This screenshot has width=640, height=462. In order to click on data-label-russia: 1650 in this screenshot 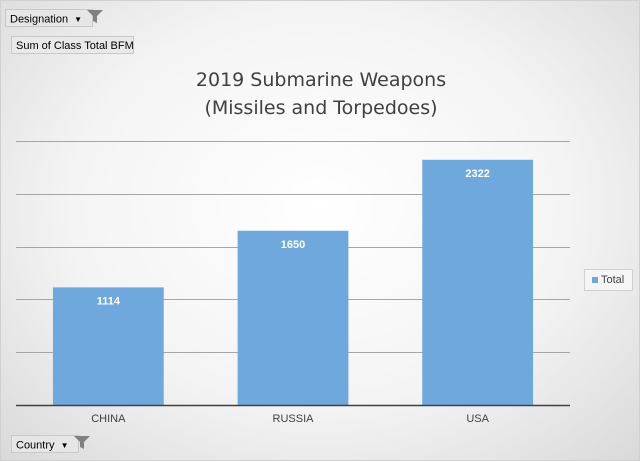, I will do `click(293, 245)`.